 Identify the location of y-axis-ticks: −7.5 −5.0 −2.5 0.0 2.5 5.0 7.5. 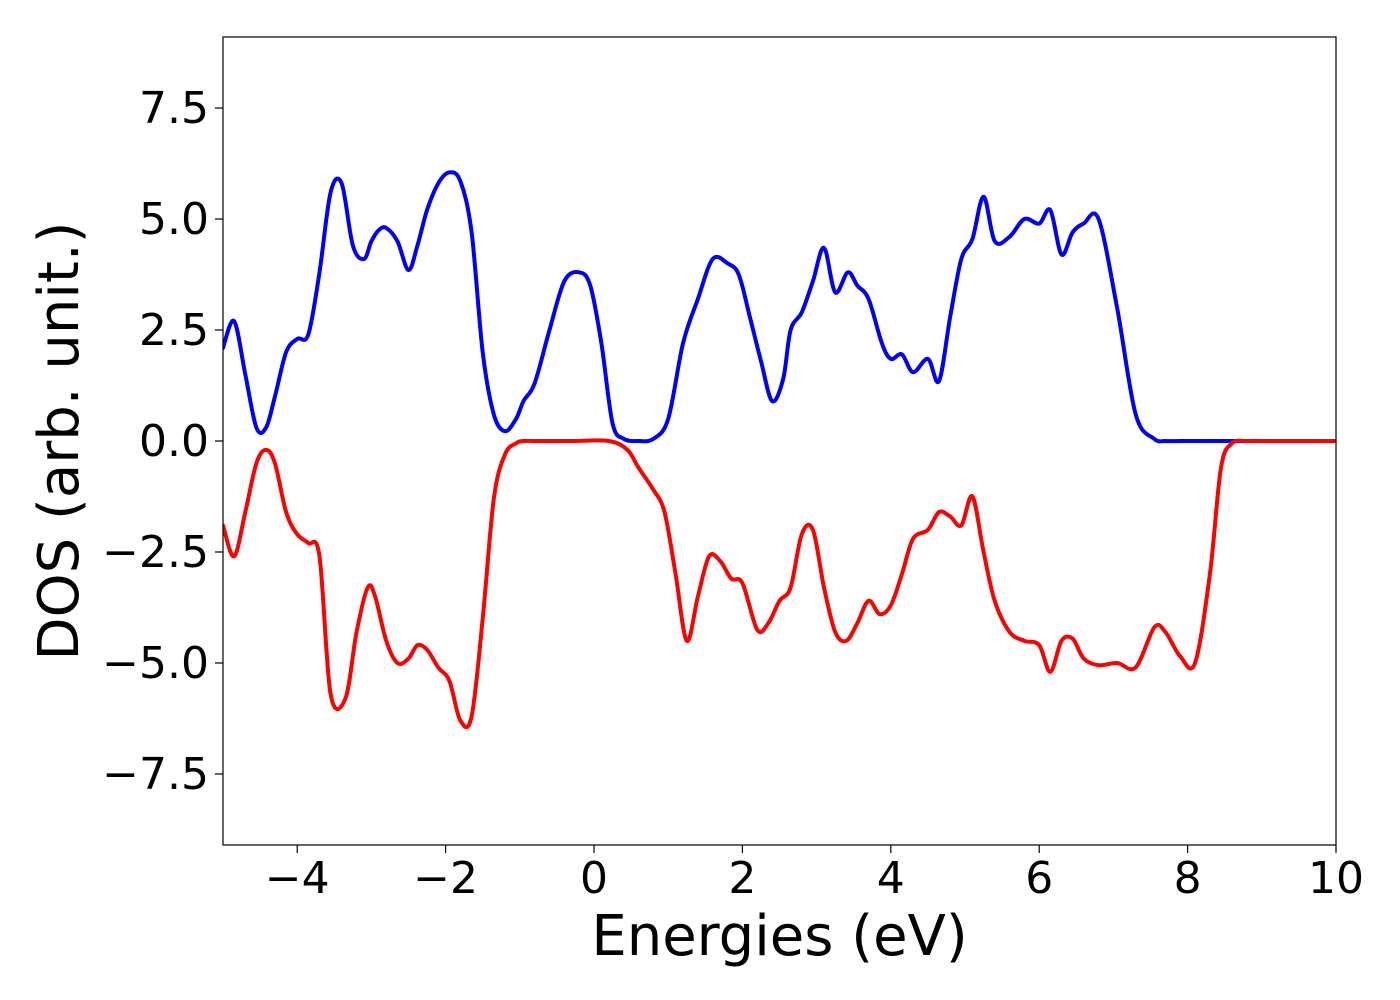
(162, 441).